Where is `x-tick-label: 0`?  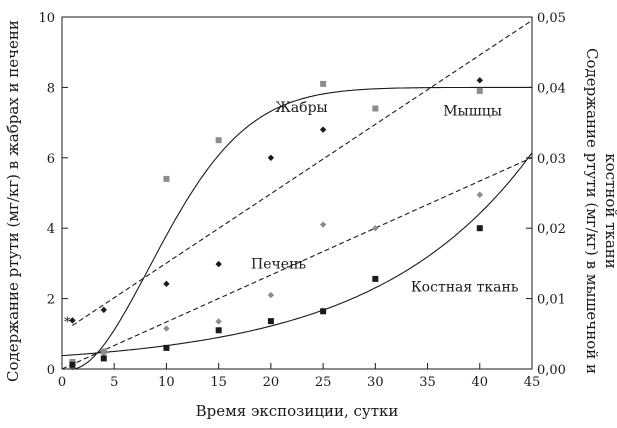 x-tick-label: 0 is located at coordinates (62, 382).